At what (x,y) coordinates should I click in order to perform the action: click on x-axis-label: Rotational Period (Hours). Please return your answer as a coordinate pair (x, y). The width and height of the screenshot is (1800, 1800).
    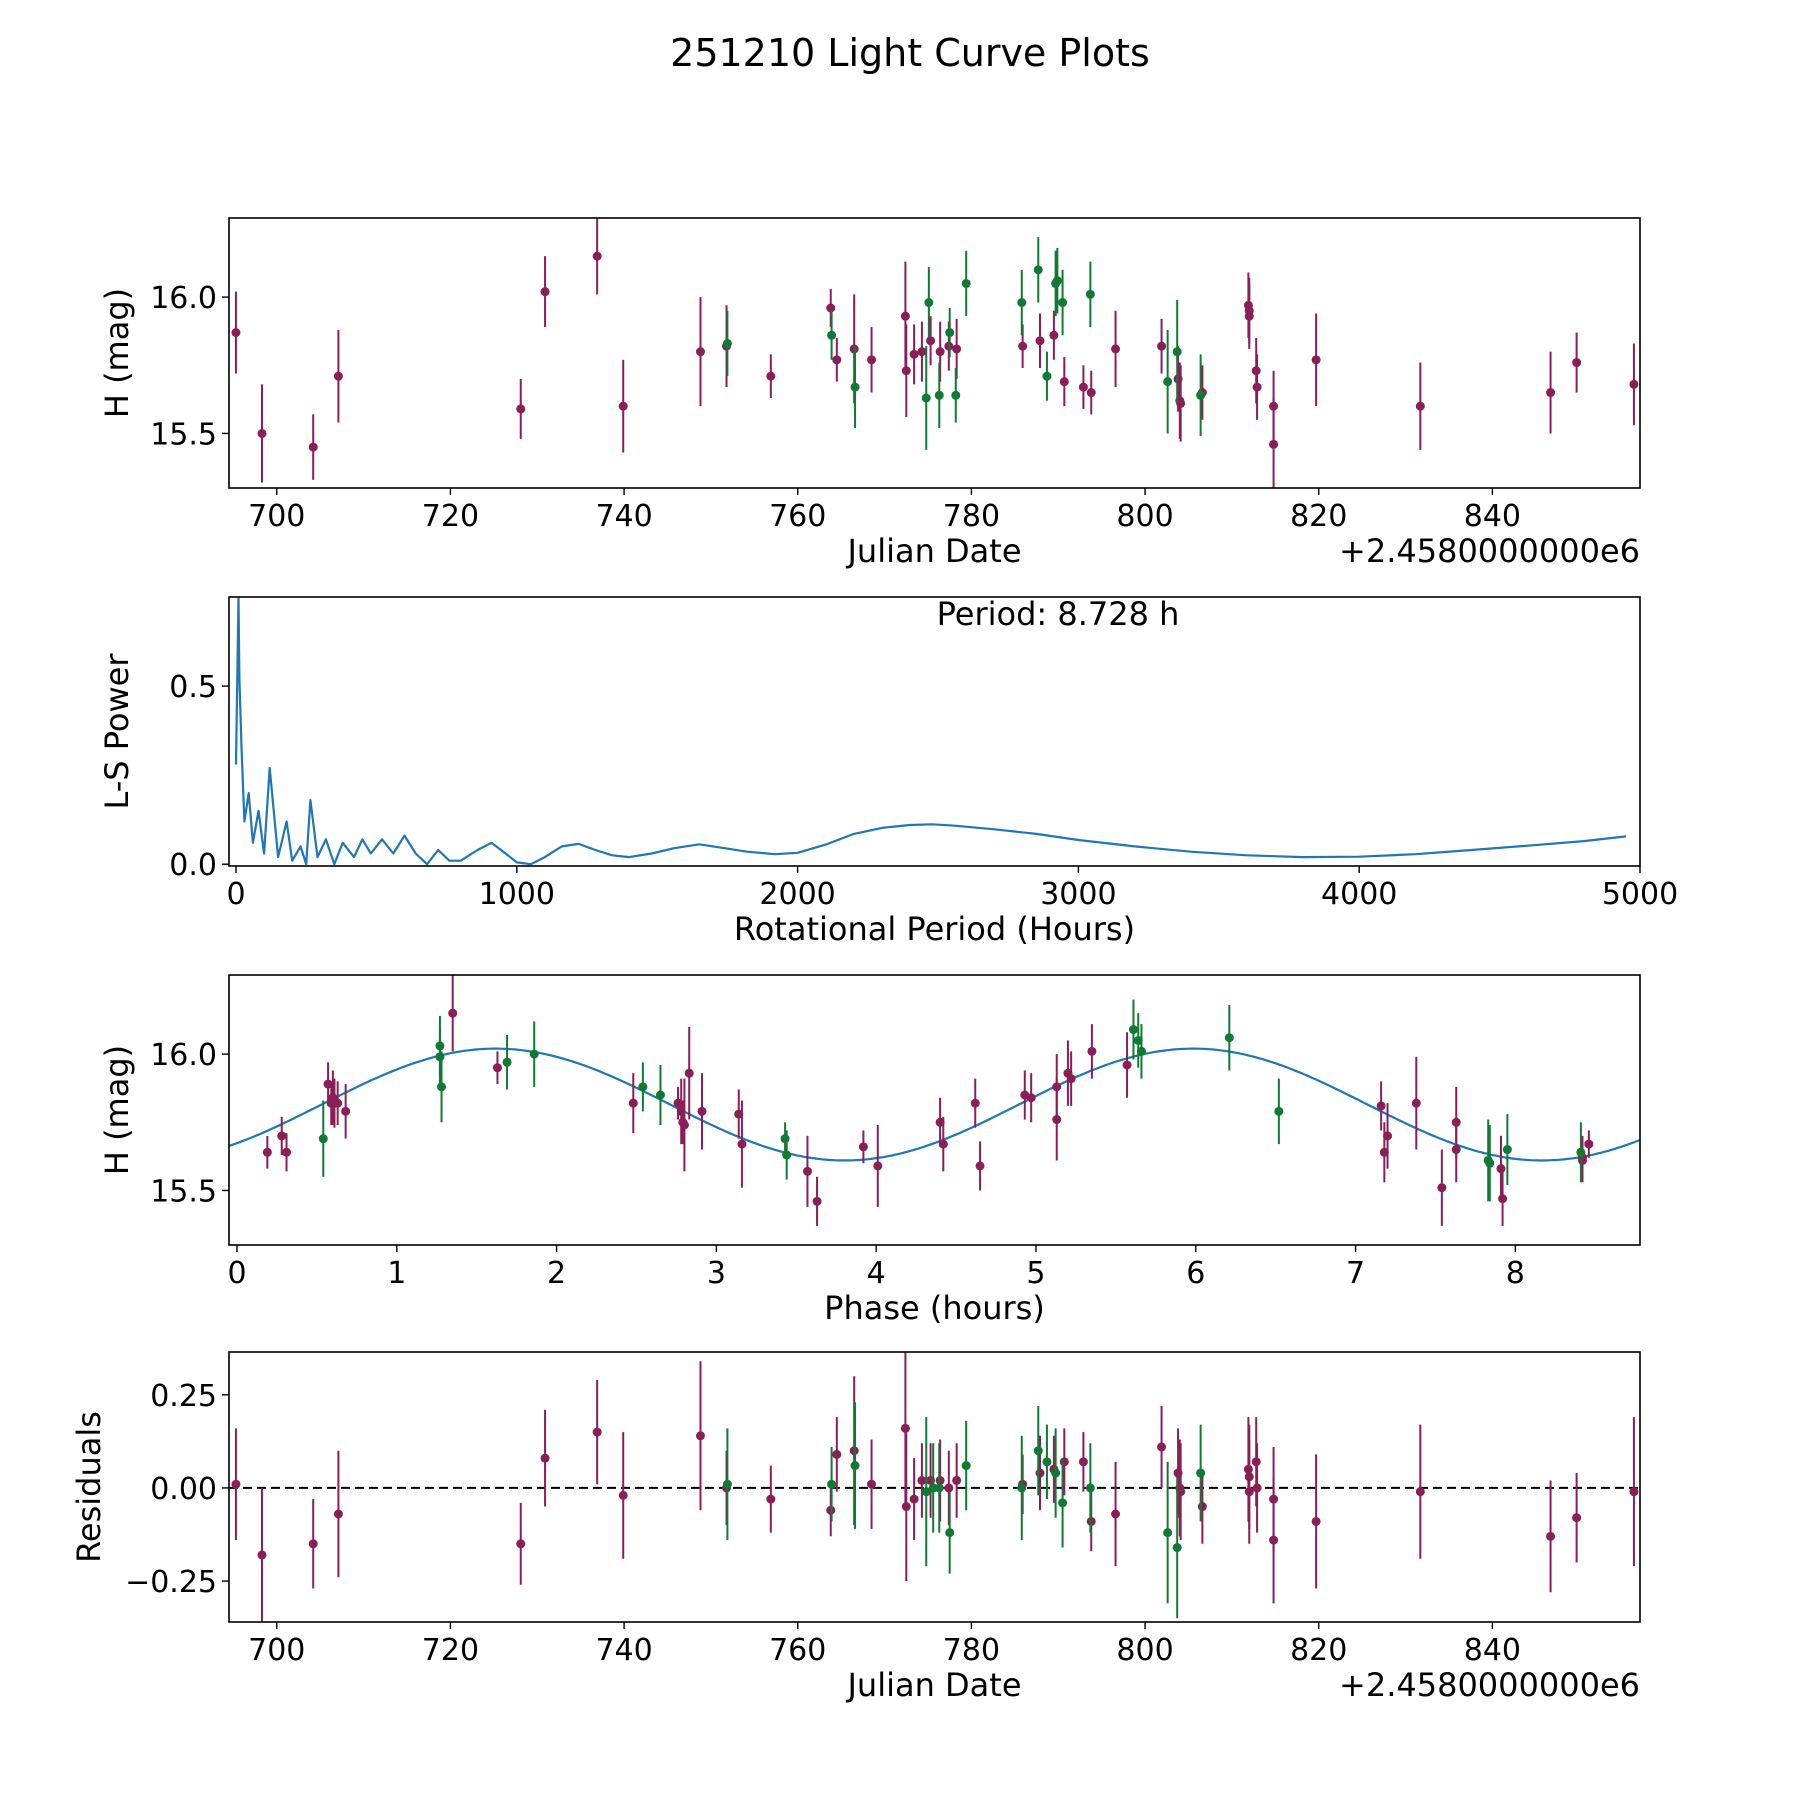
    Looking at the image, I should click on (934, 929).